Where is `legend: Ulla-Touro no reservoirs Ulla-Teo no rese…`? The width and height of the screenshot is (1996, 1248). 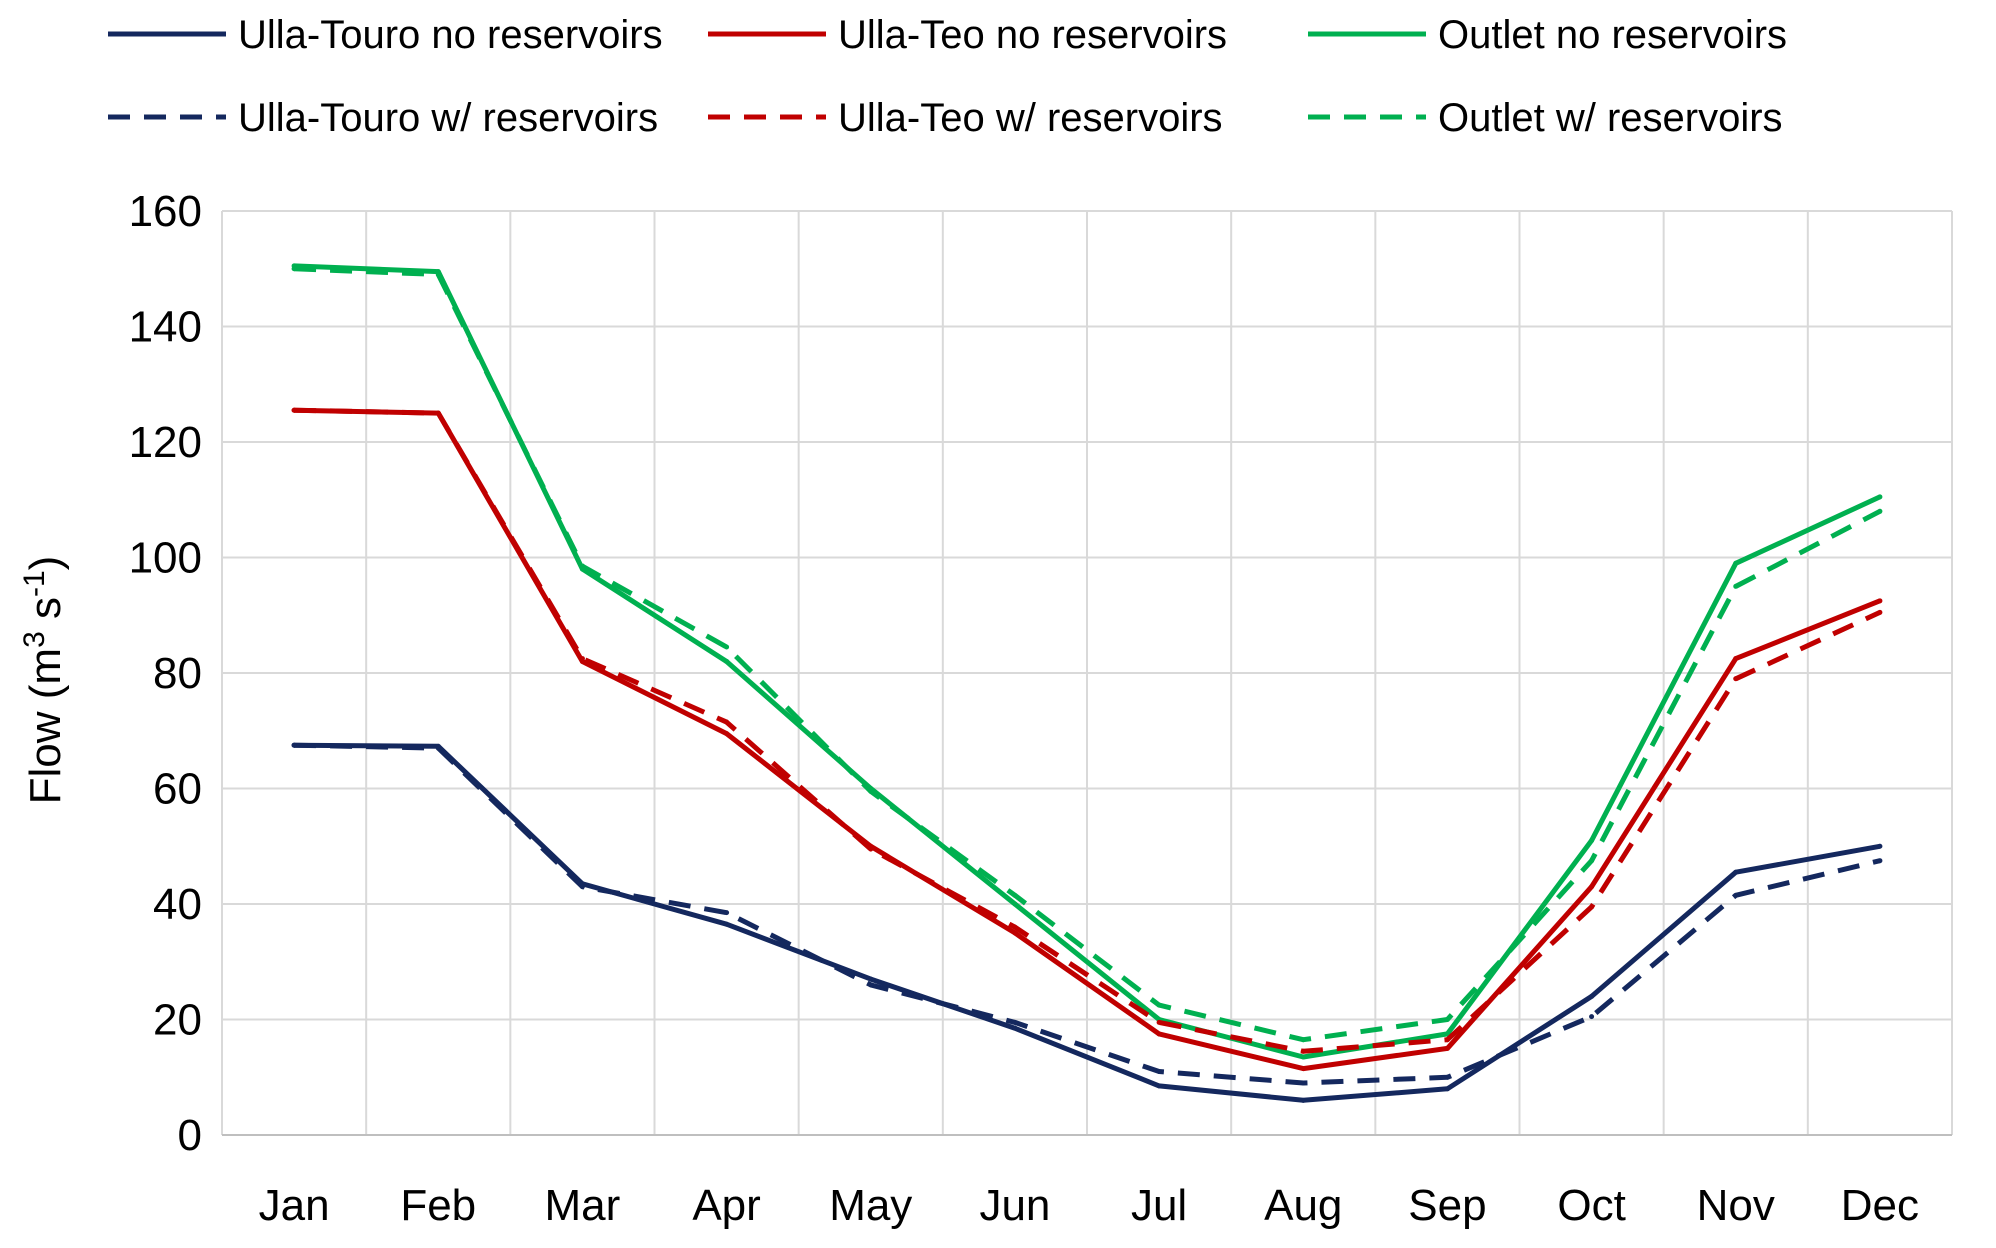 legend: Ulla-Touro no reservoirs Ulla-Teo no rese… is located at coordinates (947, 76).